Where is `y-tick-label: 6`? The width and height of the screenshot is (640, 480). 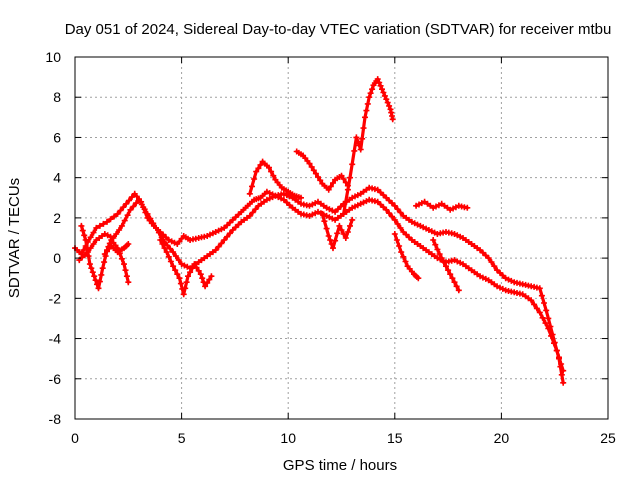 y-tick-label: 6 is located at coordinates (57, 137).